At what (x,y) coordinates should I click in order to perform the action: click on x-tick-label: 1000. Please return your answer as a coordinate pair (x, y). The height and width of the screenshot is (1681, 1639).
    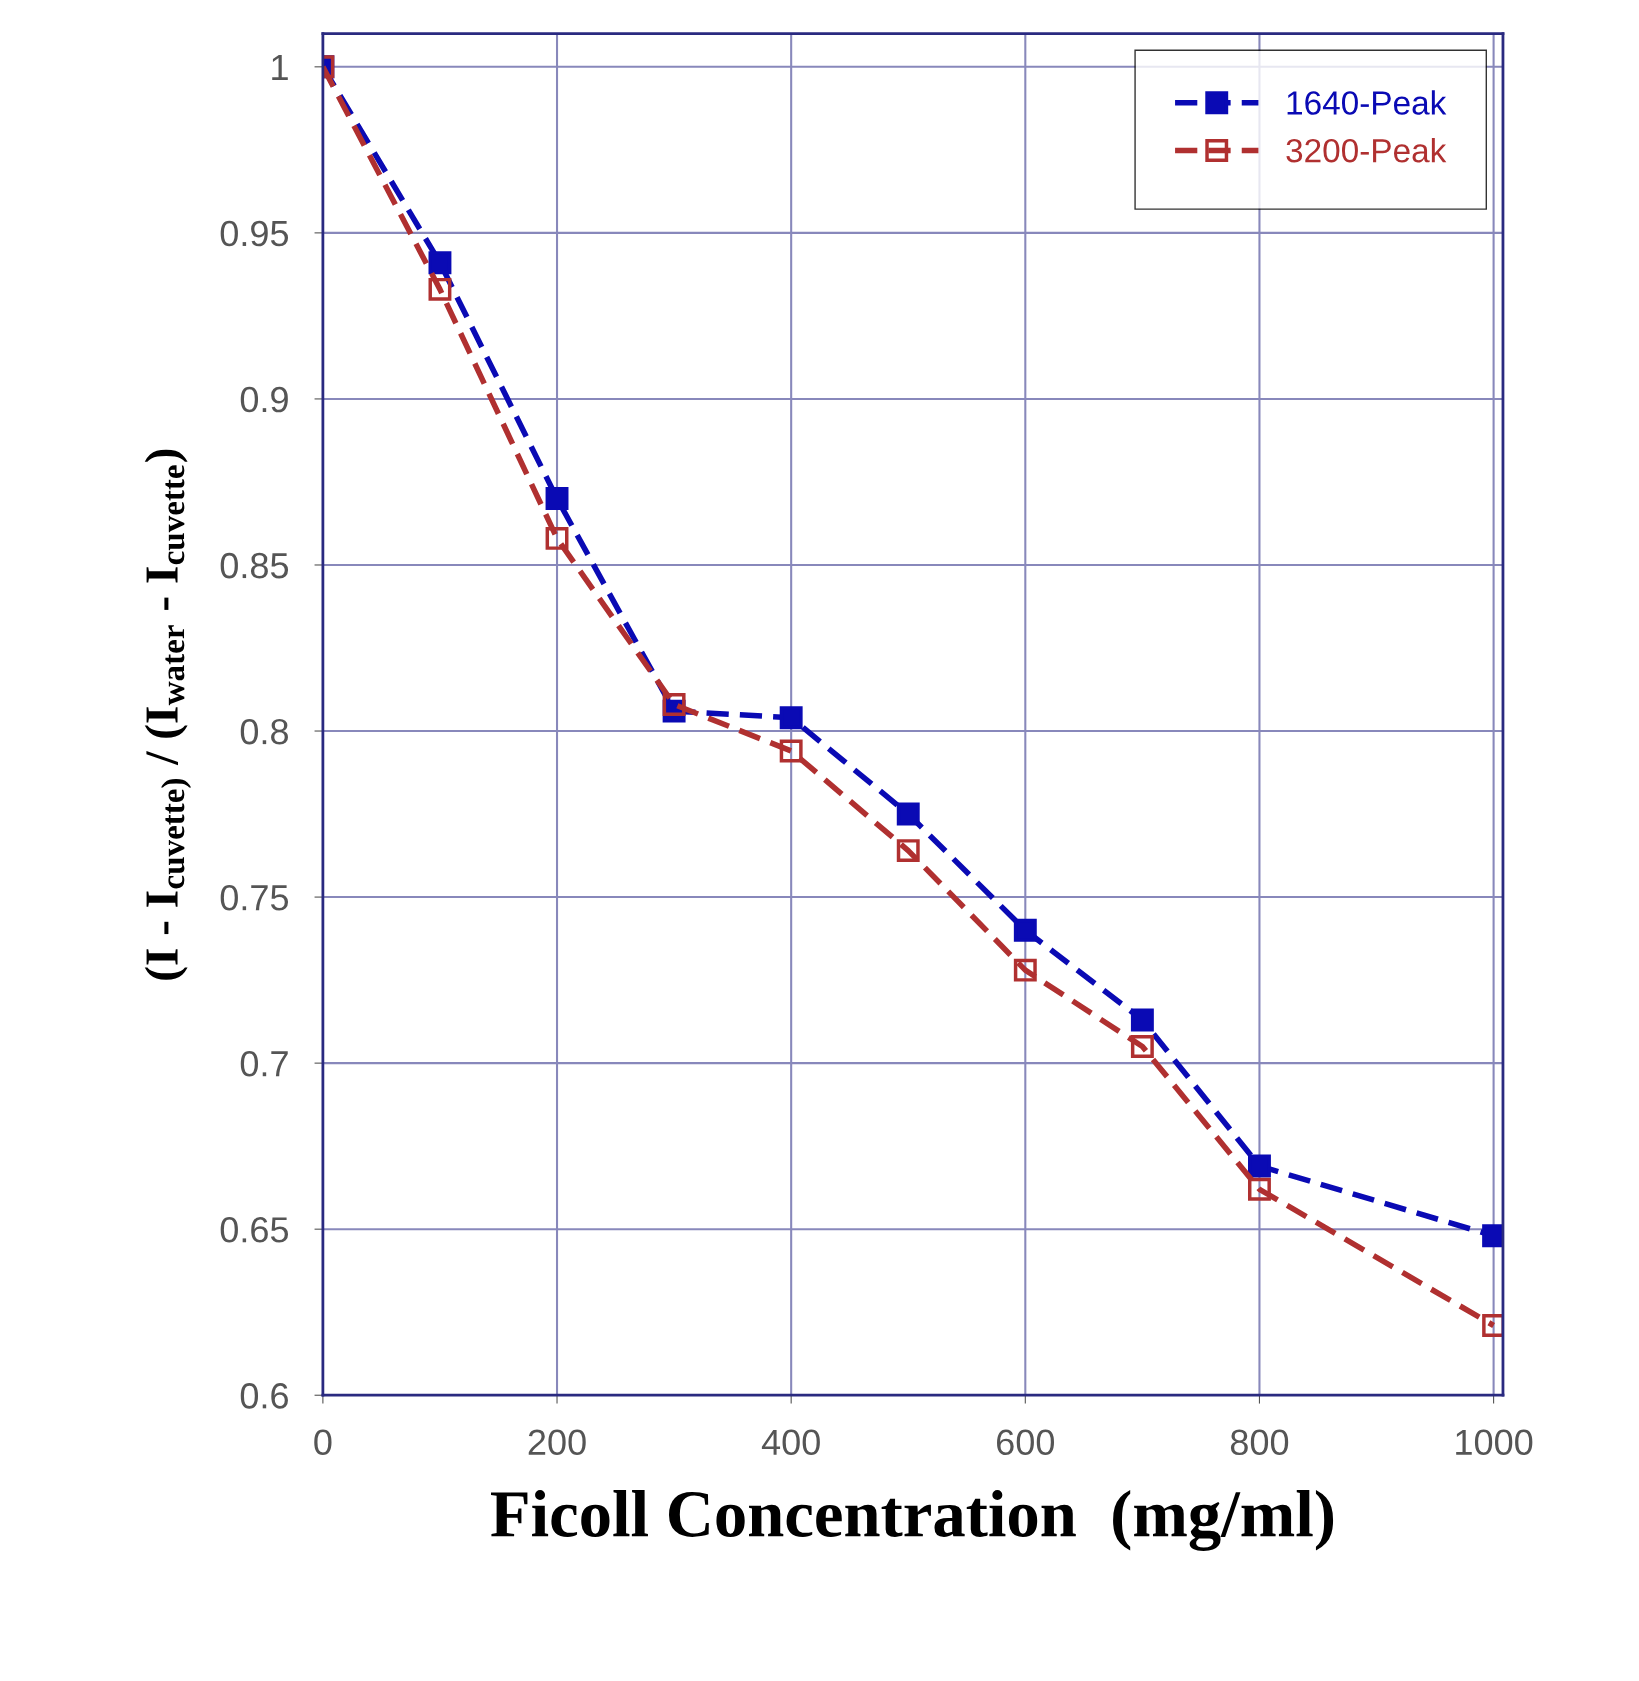
    Looking at the image, I should click on (1494, 1442).